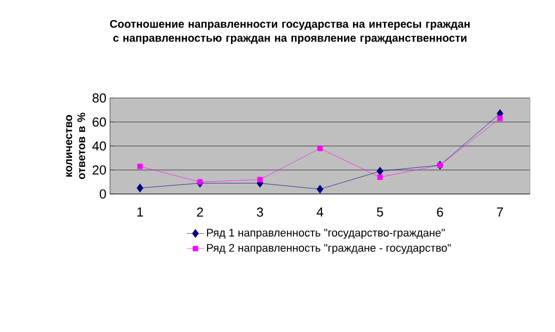  Describe the element at coordinates (260, 212) in the screenshot. I see `x-tick-label: 3` at that location.